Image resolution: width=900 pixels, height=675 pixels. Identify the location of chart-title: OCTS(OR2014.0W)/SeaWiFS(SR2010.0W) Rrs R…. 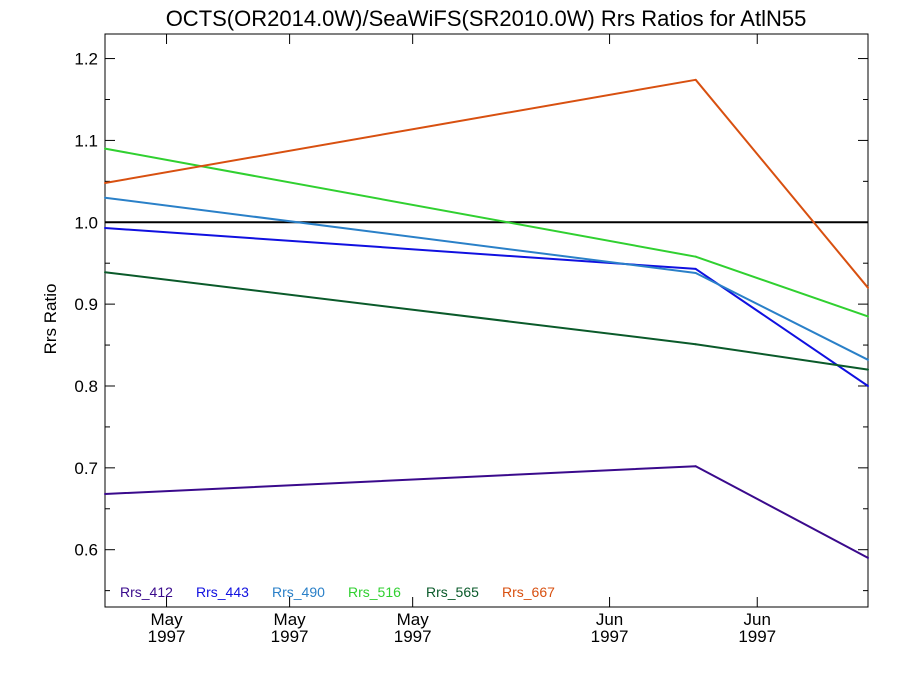
(486, 18).